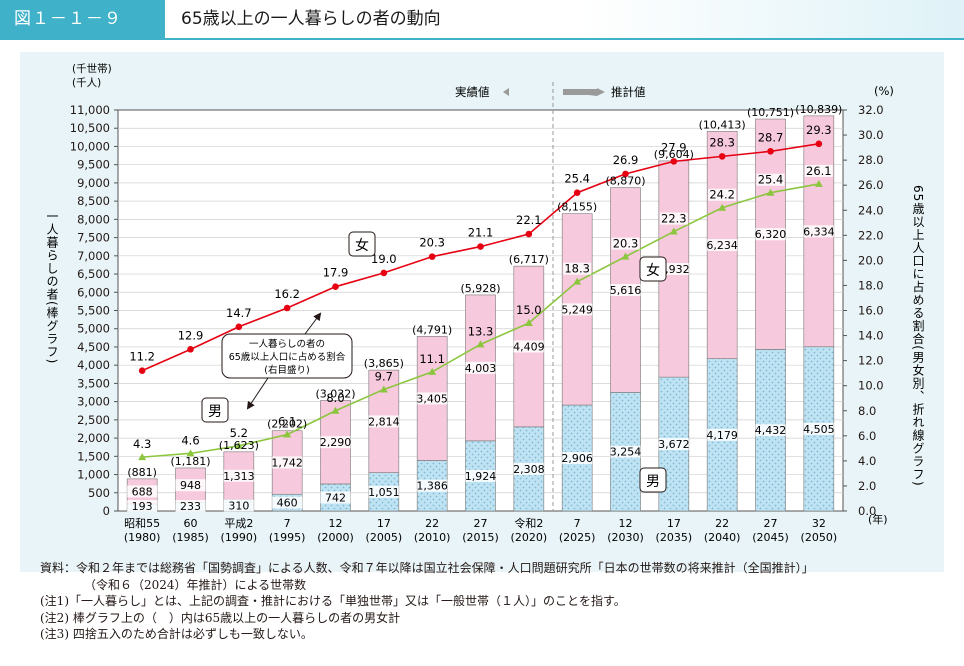 Image resolution: width=964 pixels, height=666 pixels. Describe the element at coordinates (190, 440) in the screenshot. I see `male-ratio-label: 4.6` at that location.